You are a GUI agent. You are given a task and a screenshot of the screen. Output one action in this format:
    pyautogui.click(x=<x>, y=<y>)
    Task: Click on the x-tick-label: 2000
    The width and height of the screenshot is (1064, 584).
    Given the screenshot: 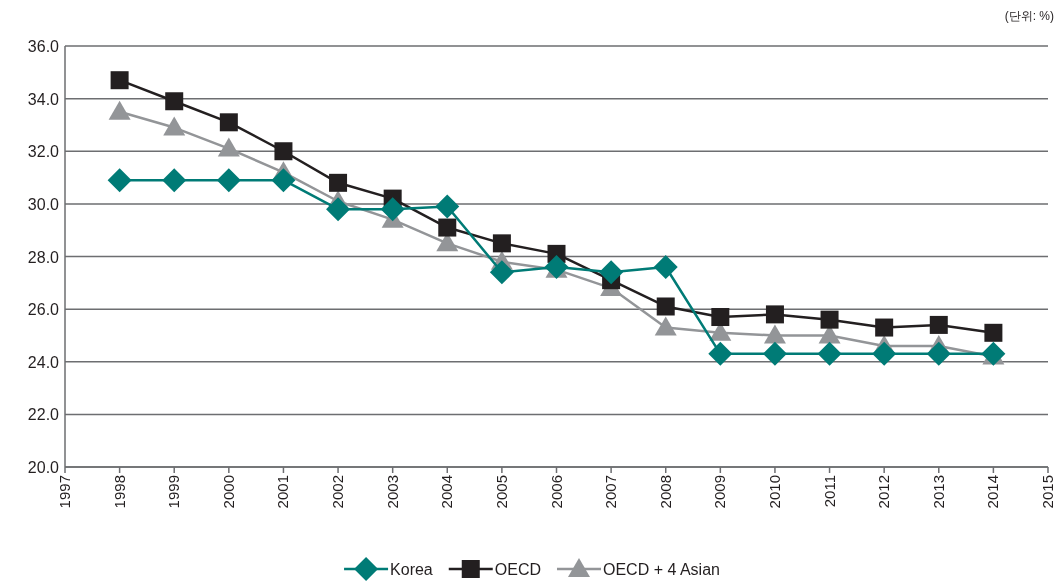 What is the action you would take?
    pyautogui.click(x=228, y=492)
    